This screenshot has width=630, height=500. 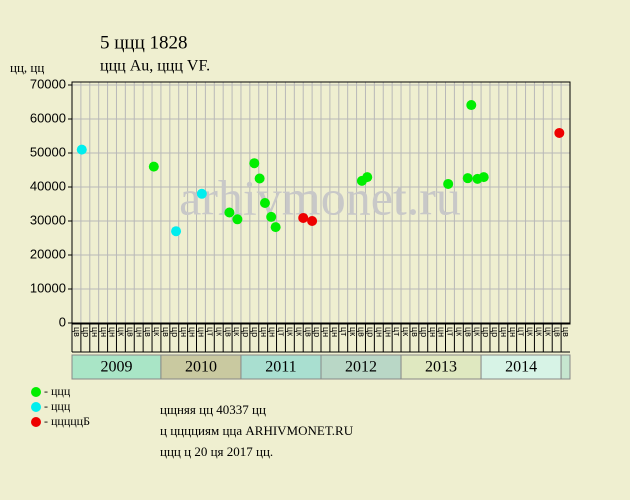 I want to click on year-label: 2012, so click(x=361, y=367).